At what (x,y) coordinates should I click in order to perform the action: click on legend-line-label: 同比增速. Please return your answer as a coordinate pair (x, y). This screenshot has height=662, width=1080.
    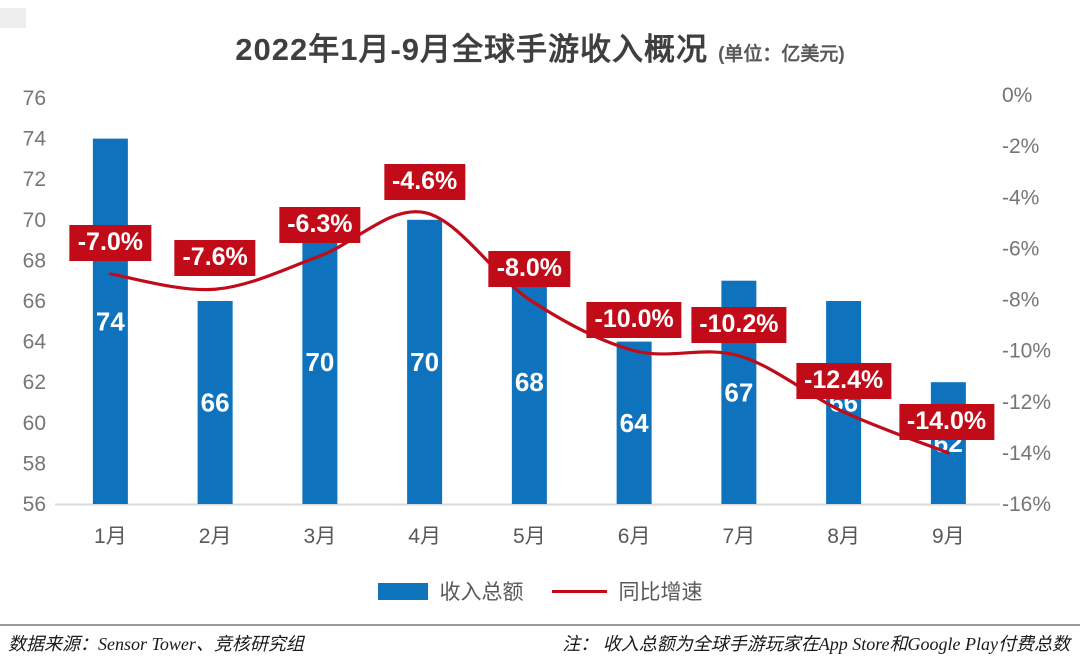
    Looking at the image, I should click on (660, 592).